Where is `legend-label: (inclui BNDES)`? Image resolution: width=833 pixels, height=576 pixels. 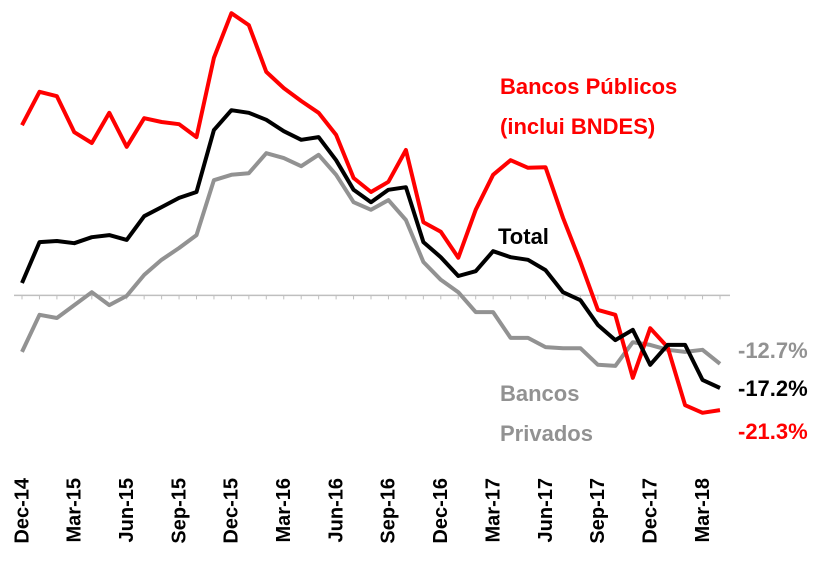
legend-label: (inclui BNDES) is located at coordinates (577, 126).